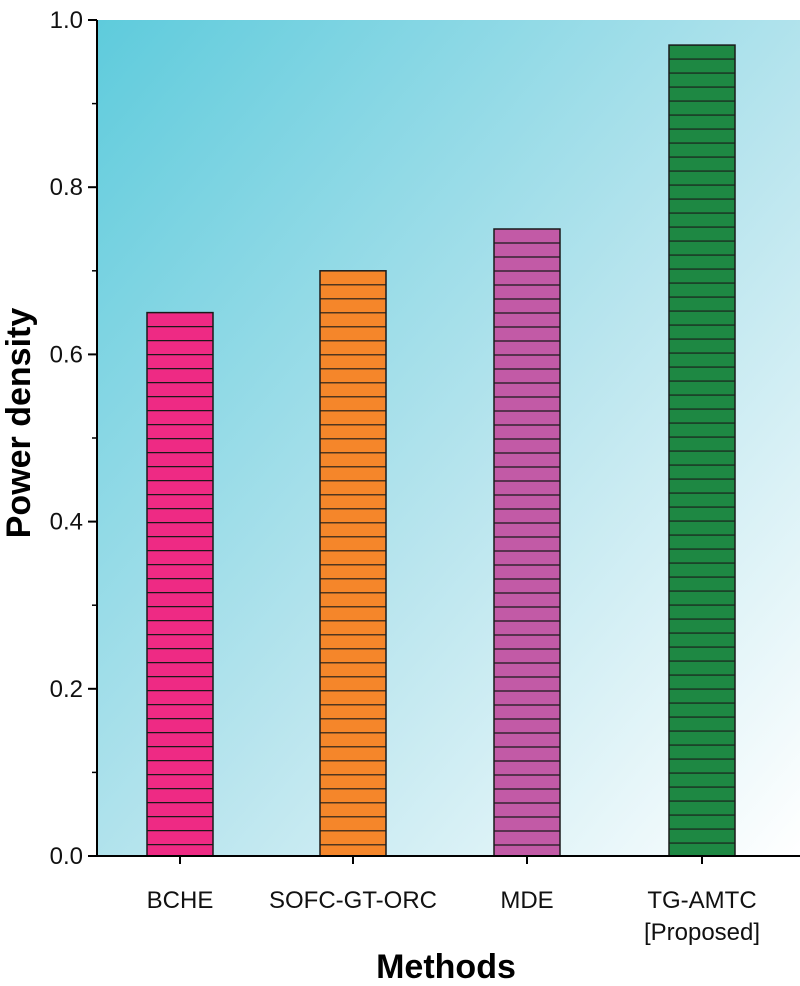 This screenshot has width=800, height=986. What do you see at coordinates (73, 438) in the screenshot?
I see `y-ticks-group: 0.0 0.2 0.4 0.6 0.8 1.0` at bounding box center [73, 438].